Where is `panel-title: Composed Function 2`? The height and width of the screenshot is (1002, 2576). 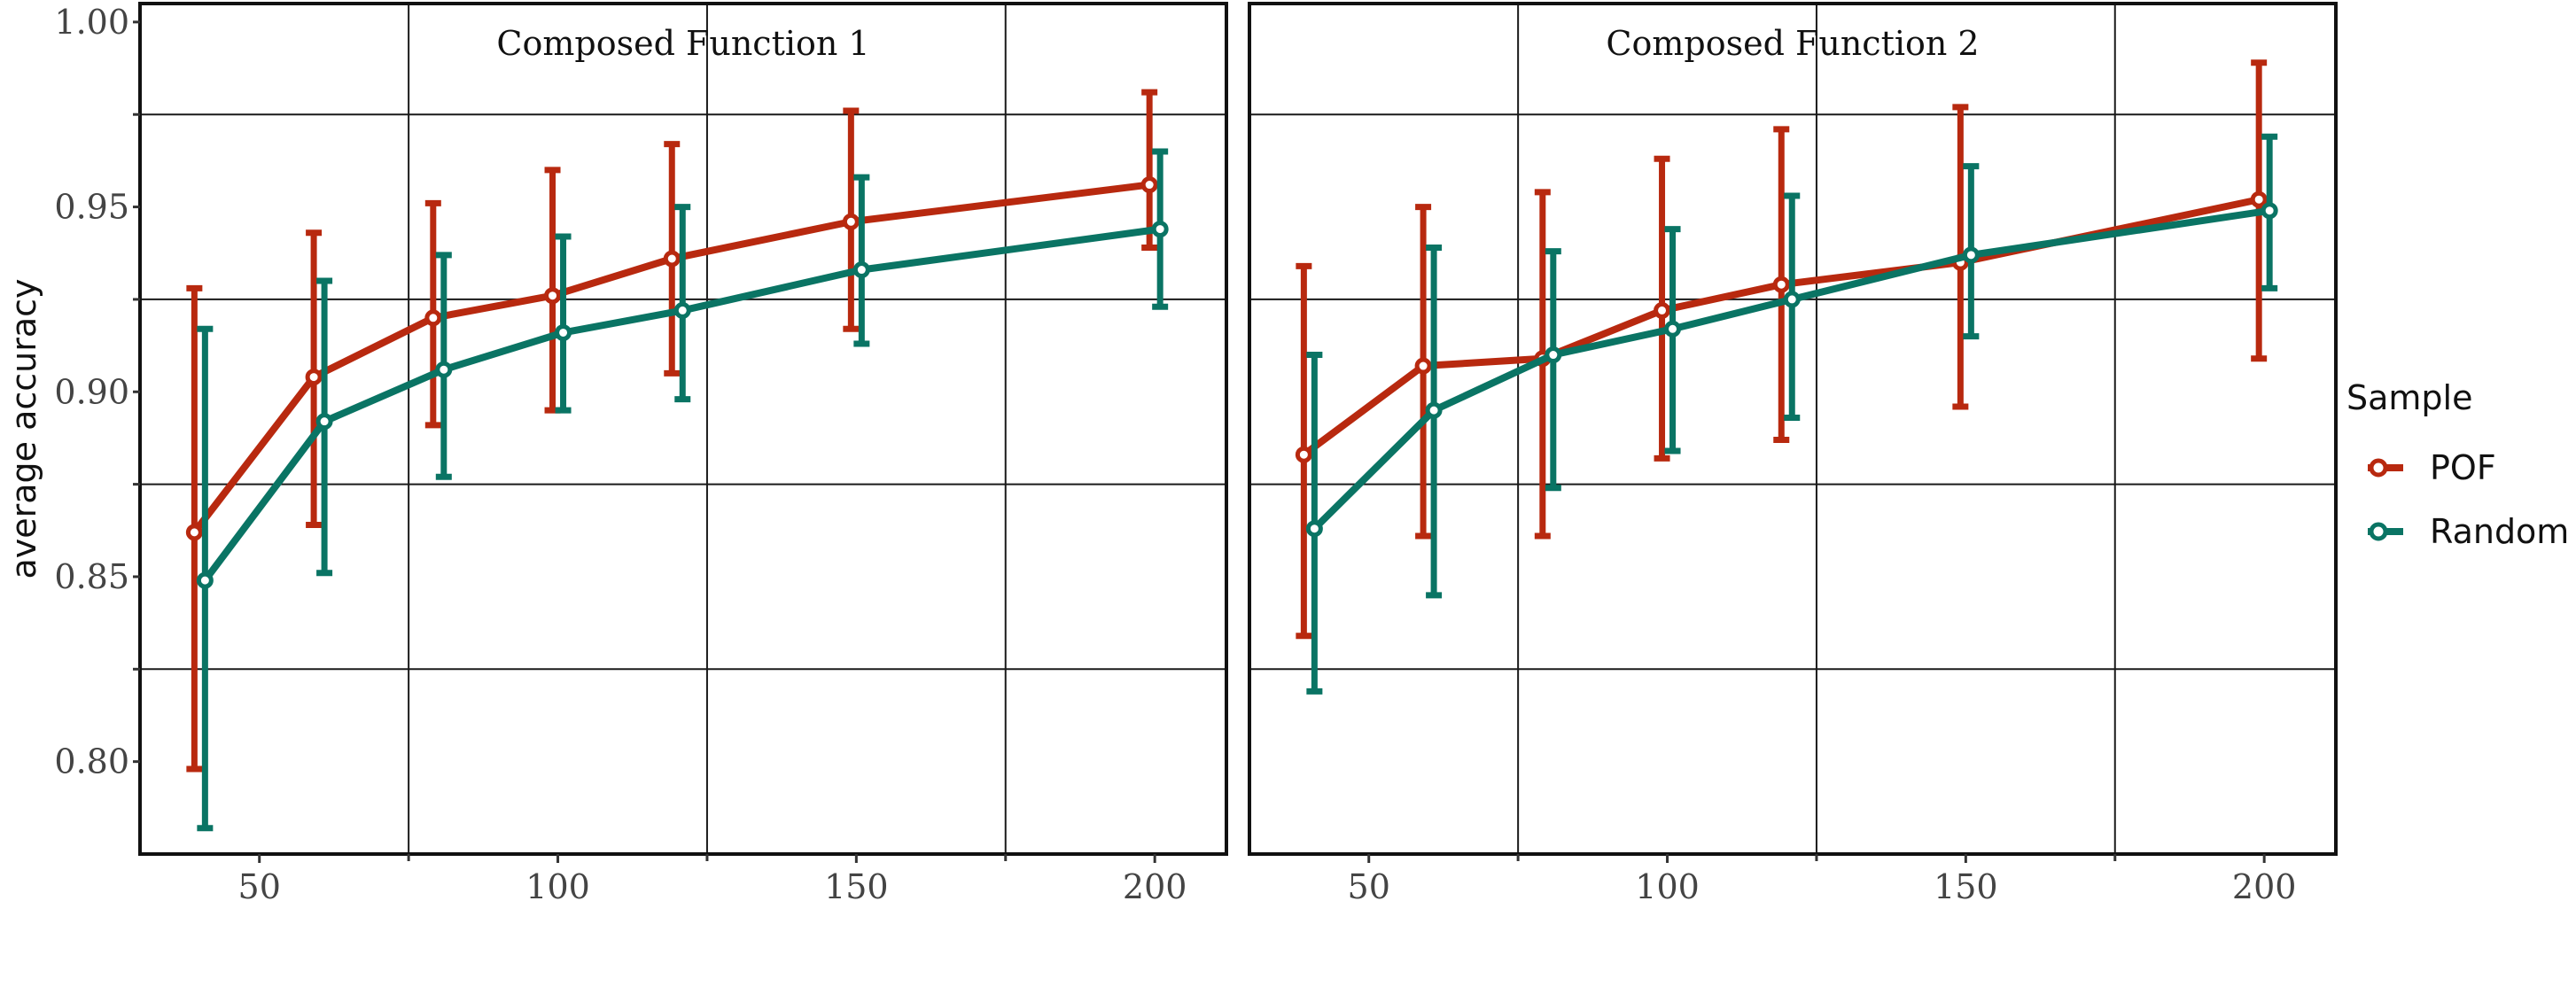
panel-title: Composed Function 2 is located at coordinates (1793, 43).